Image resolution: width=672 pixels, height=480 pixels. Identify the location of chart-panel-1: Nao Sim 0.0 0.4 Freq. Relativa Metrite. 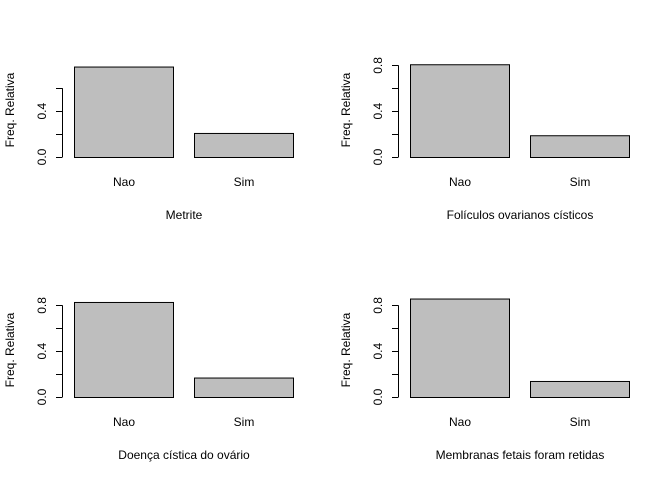
(148, 144).